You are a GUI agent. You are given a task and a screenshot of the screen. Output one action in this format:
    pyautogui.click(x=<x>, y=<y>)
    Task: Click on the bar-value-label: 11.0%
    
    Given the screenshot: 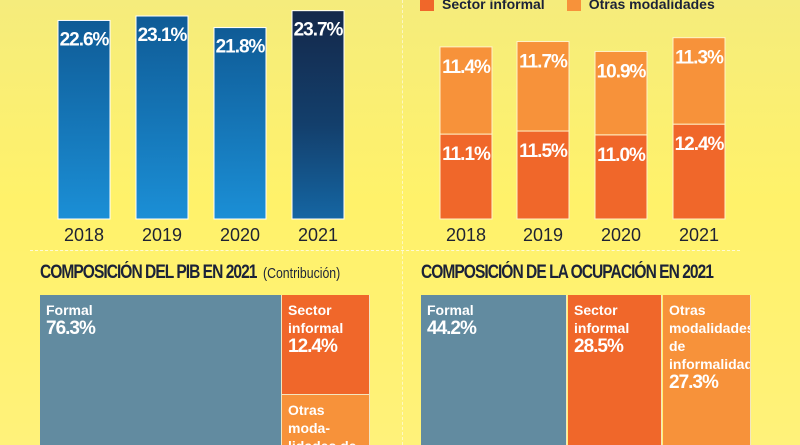 What is the action you would take?
    pyautogui.click(x=621, y=155)
    